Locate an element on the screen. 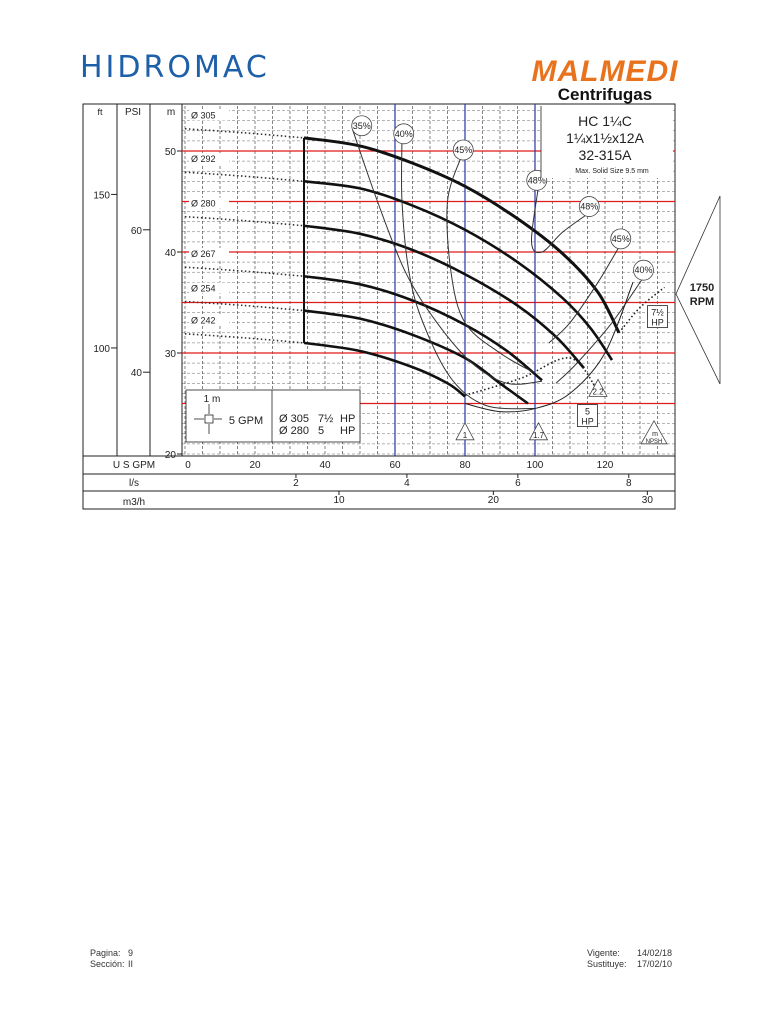  ls-tick-label: 4 is located at coordinates (407, 483).